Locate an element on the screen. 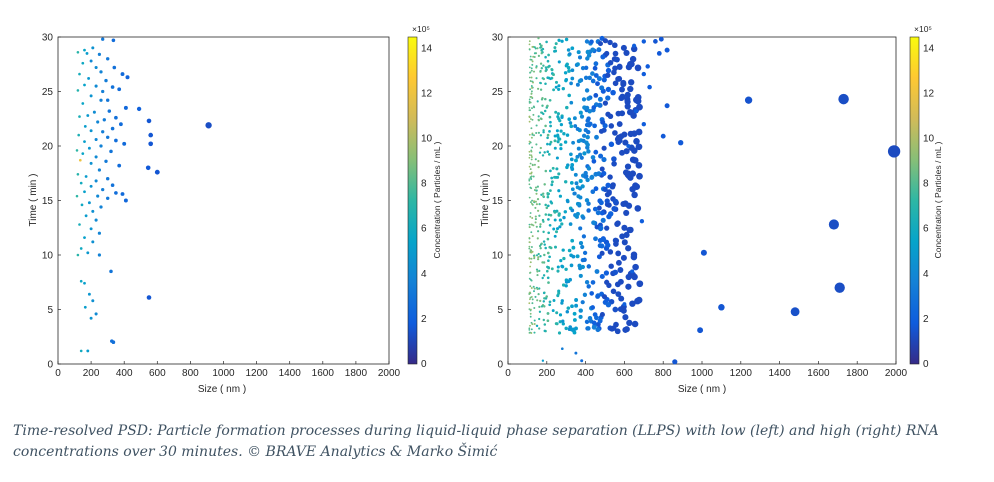 The height and width of the screenshot is (482, 994). right-colorbar-tick-label: 2 is located at coordinates (926, 319).